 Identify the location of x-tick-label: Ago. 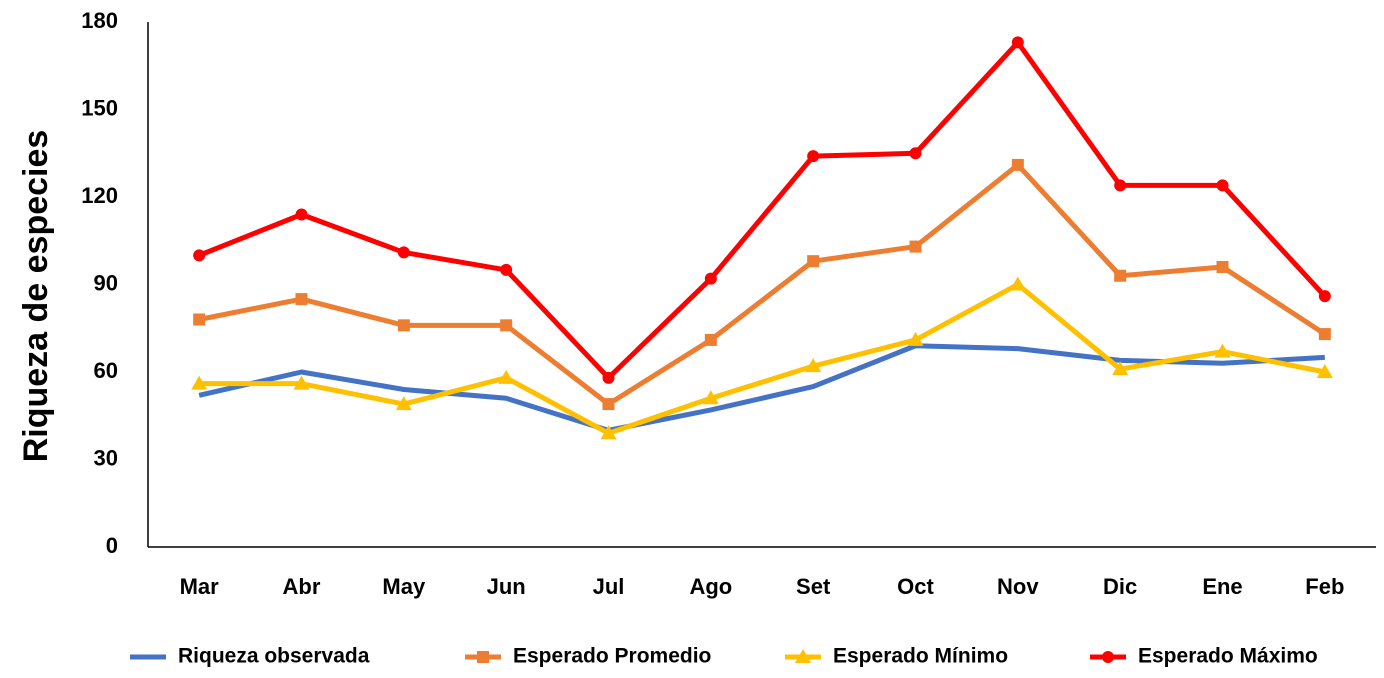
(710, 586).